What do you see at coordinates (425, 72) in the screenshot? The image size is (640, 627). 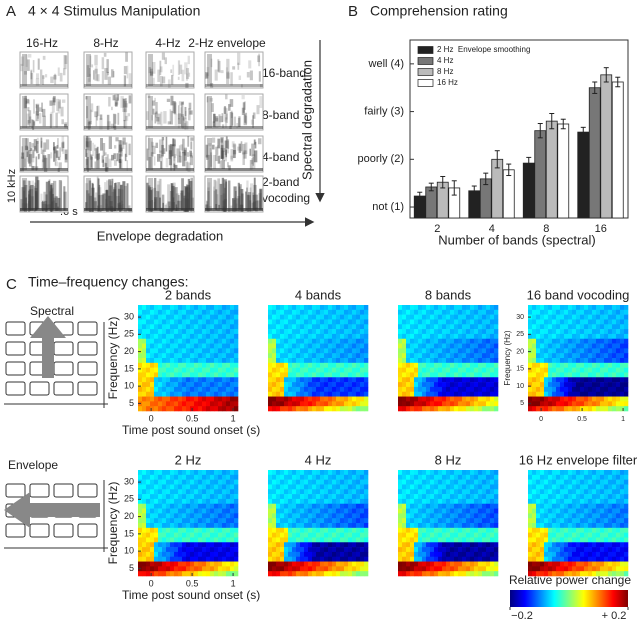 I see `legend-swatch` at bounding box center [425, 72].